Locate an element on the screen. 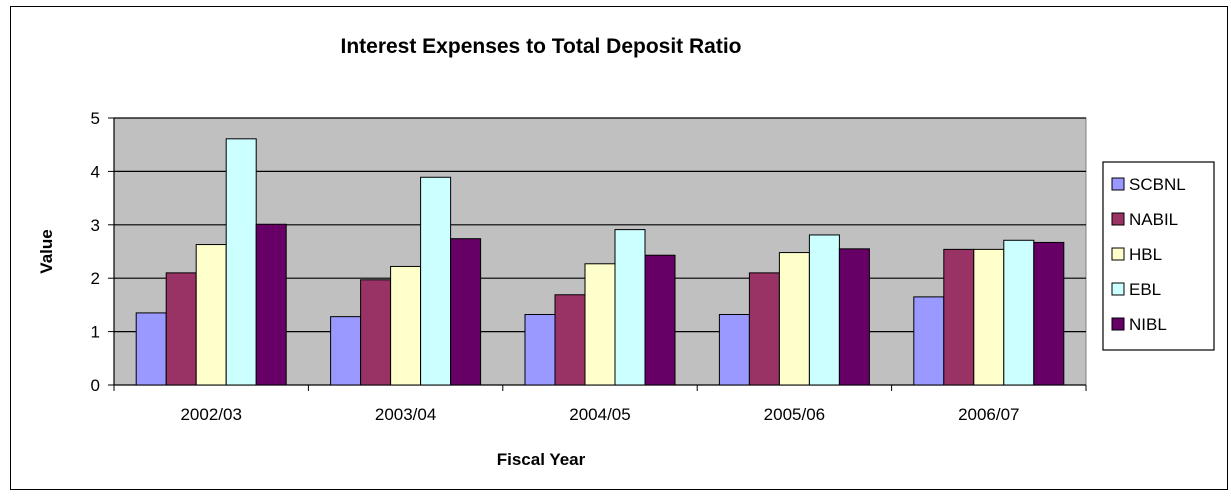 This screenshot has height=496, width=1231. x-tick-label: 2005/06 is located at coordinates (794, 414).